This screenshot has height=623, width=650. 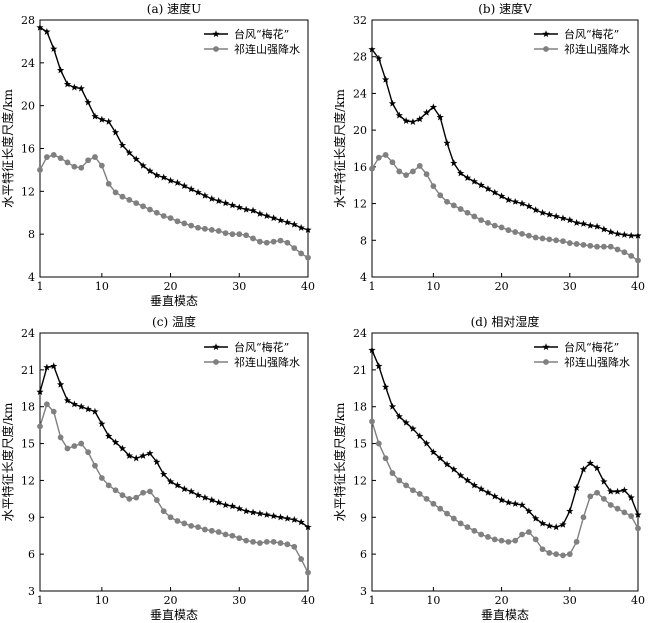 What do you see at coordinates (546, 362) in the screenshot?
I see `legend-marker` at bounding box center [546, 362].